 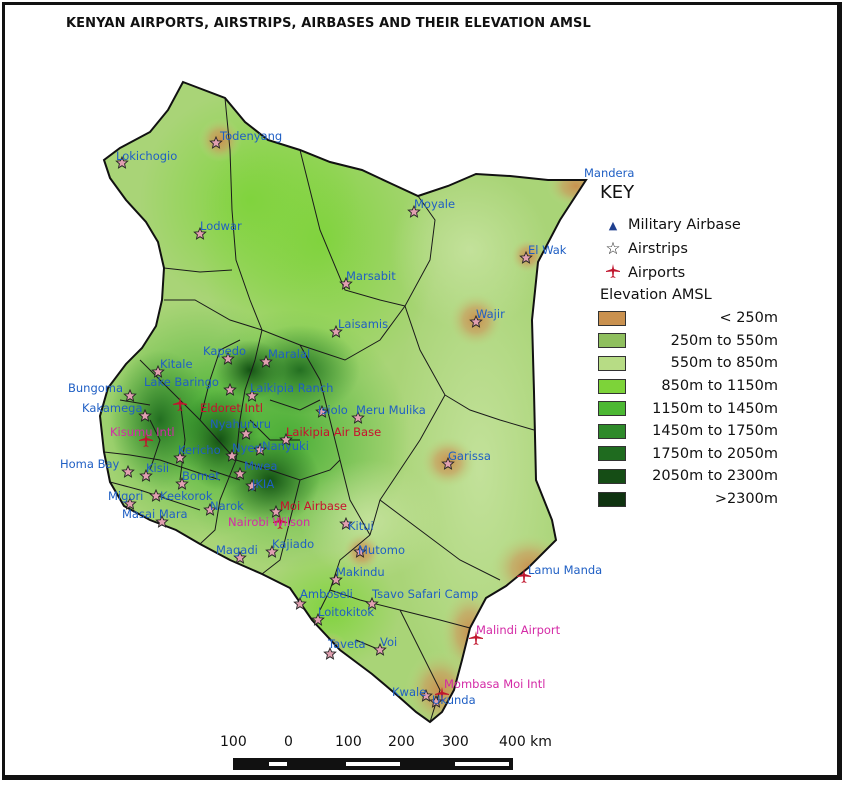 I want to click on star-icon: ☆, so click(x=613, y=249).